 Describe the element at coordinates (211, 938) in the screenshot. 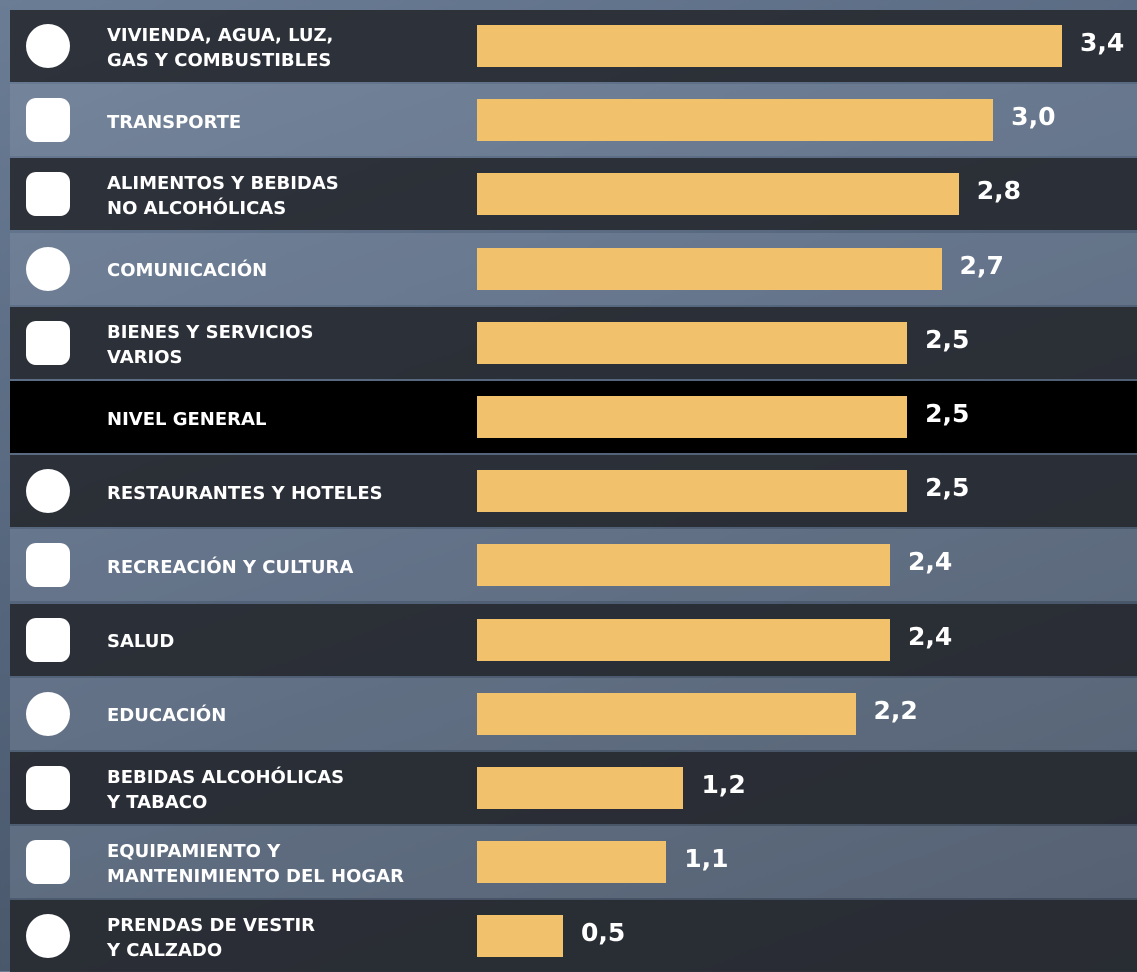

I see `category-label: PRENDAS DE VESTIR Y CALZADO` at that location.